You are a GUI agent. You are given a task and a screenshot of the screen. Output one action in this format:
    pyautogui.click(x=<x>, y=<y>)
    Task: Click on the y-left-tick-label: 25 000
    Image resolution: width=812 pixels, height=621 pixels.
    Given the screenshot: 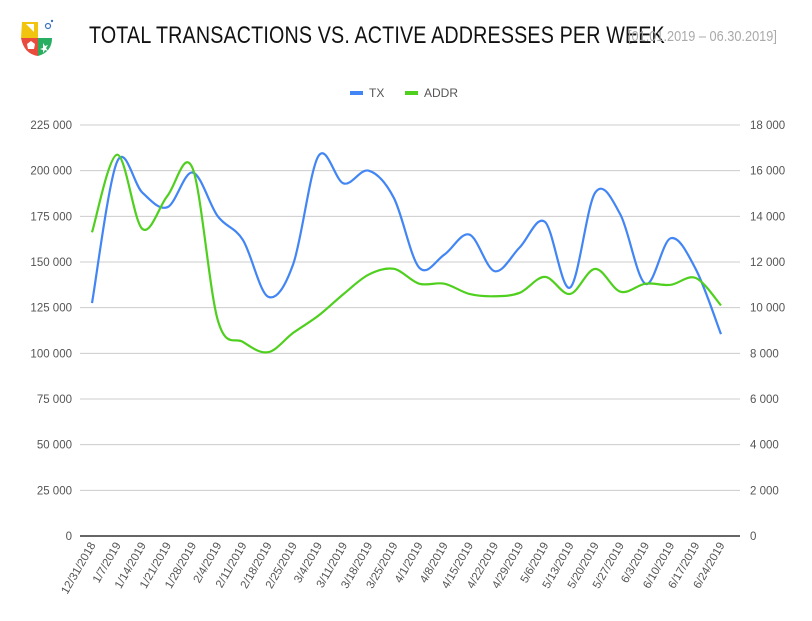 What is the action you would take?
    pyautogui.click(x=54, y=491)
    